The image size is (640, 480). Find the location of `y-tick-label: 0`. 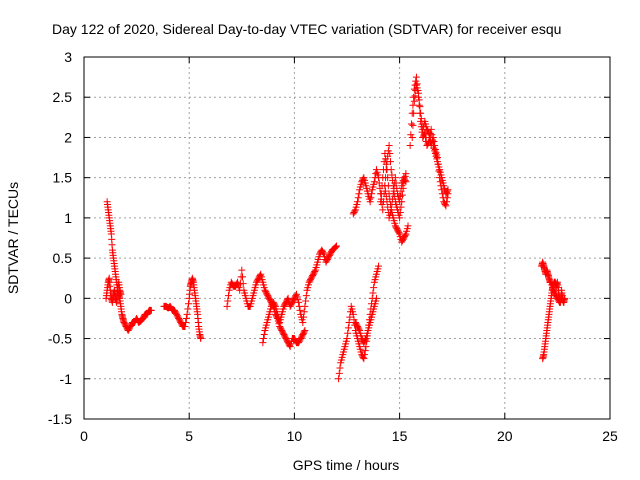

y-tick-label: 0 is located at coordinates (68, 298).